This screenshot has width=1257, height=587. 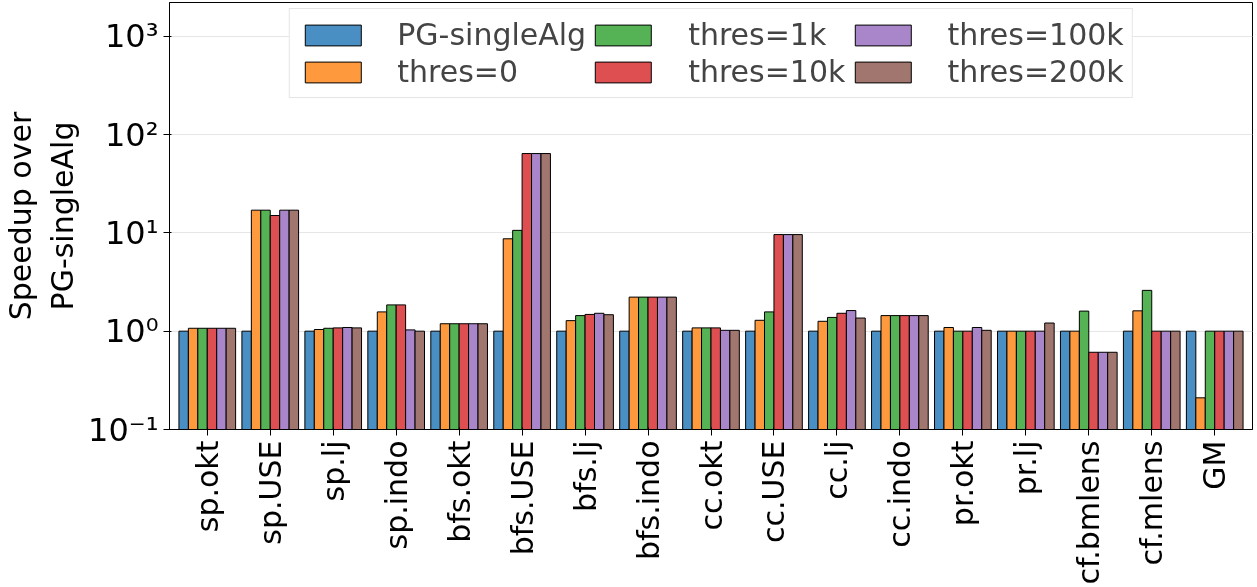 I want to click on x-tick-label: bfs.indo, so click(x=648, y=500).